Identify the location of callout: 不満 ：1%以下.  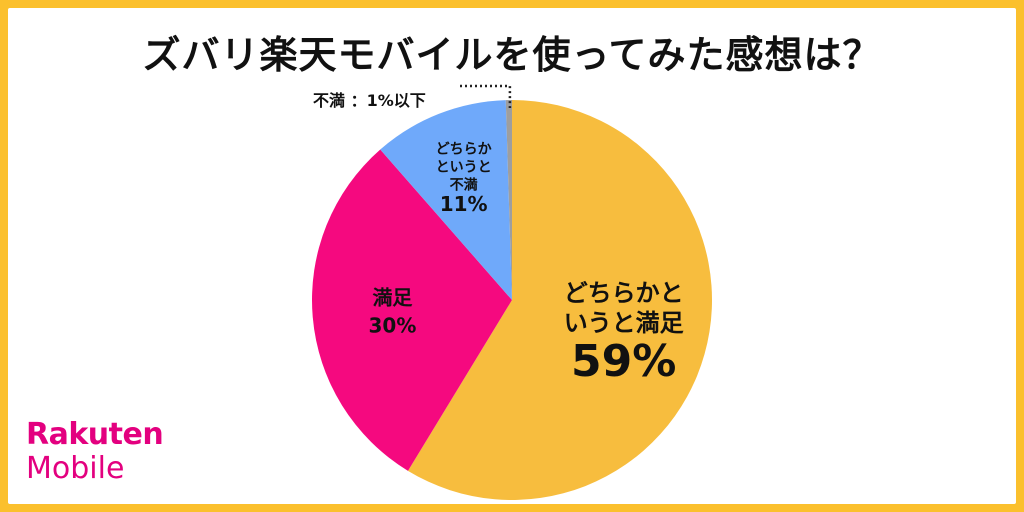
(412, 97).